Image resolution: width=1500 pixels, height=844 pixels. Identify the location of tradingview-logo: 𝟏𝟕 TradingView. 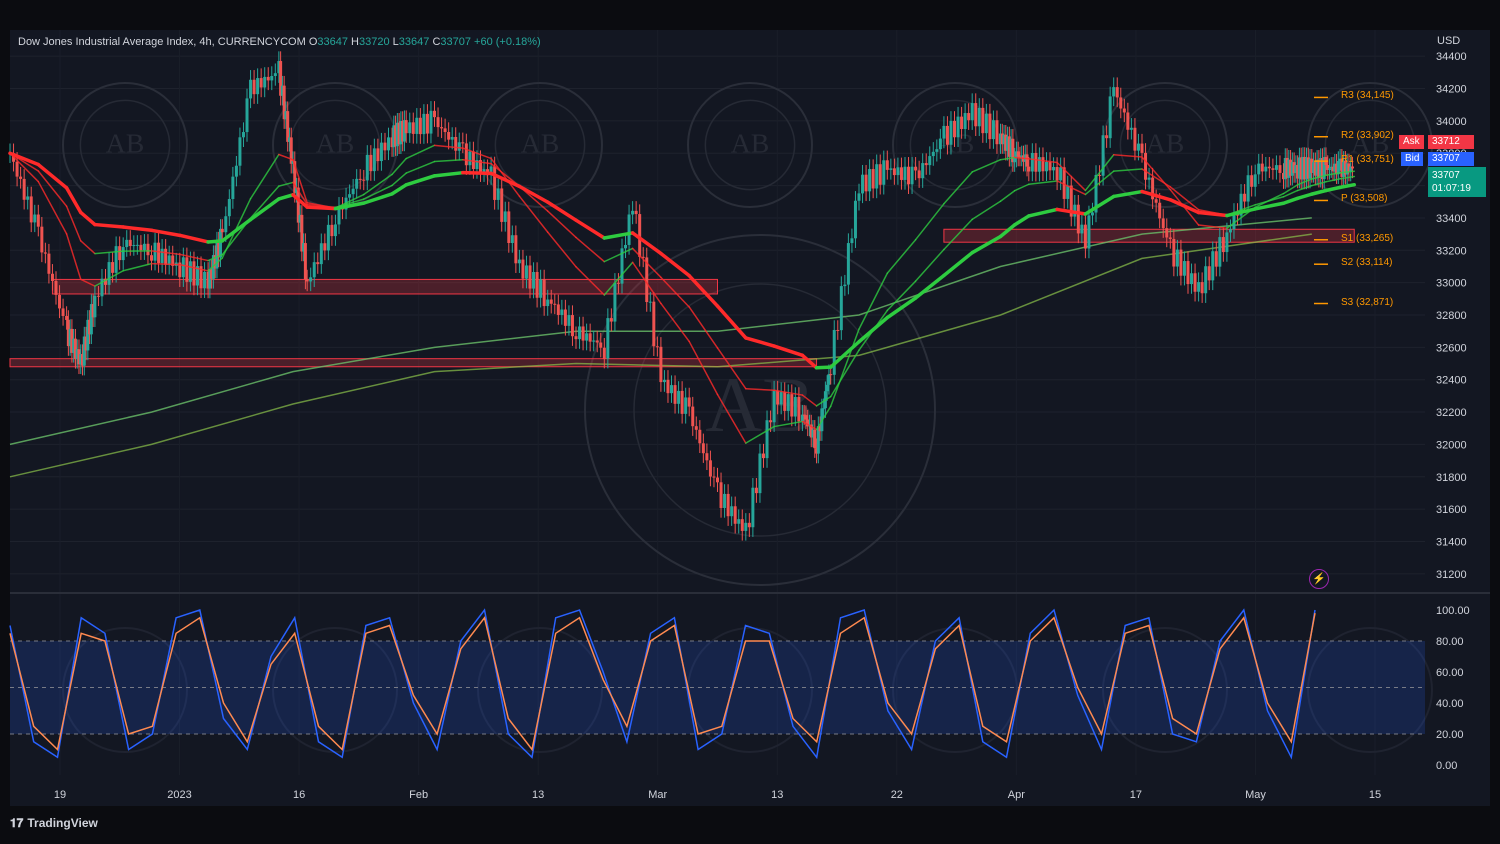
(54, 823).